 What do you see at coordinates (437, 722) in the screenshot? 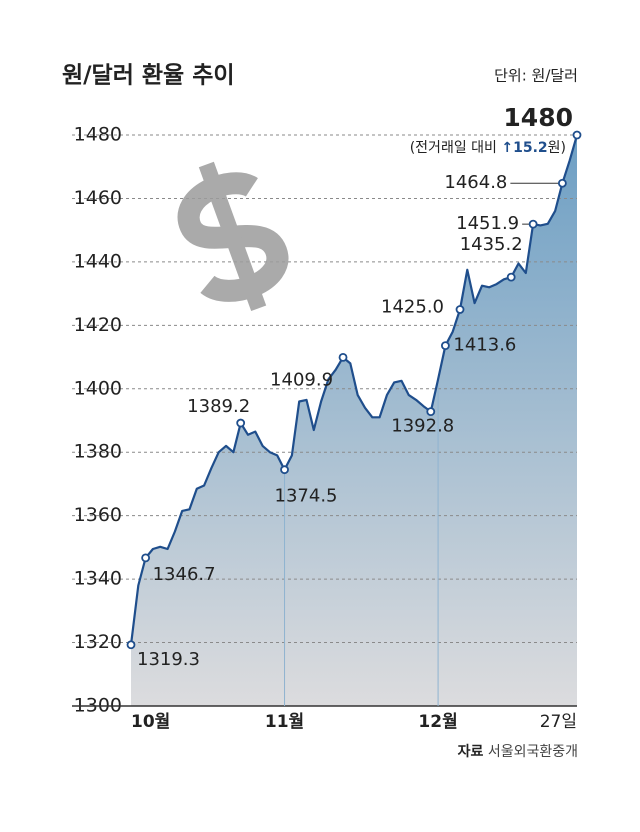
I see `x-tick-label: 12월` at bounding box center [437, 722].